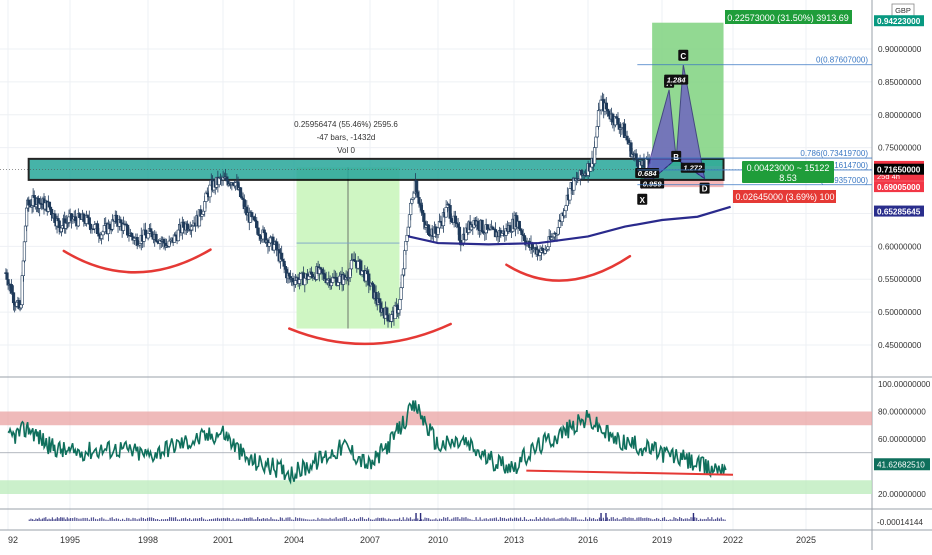 The width and height of the screenshot is (932, 555). What do you see at coordinates (606, 517) in the screenshot?
I see `volume-spike` at bounding box center [606, 517].